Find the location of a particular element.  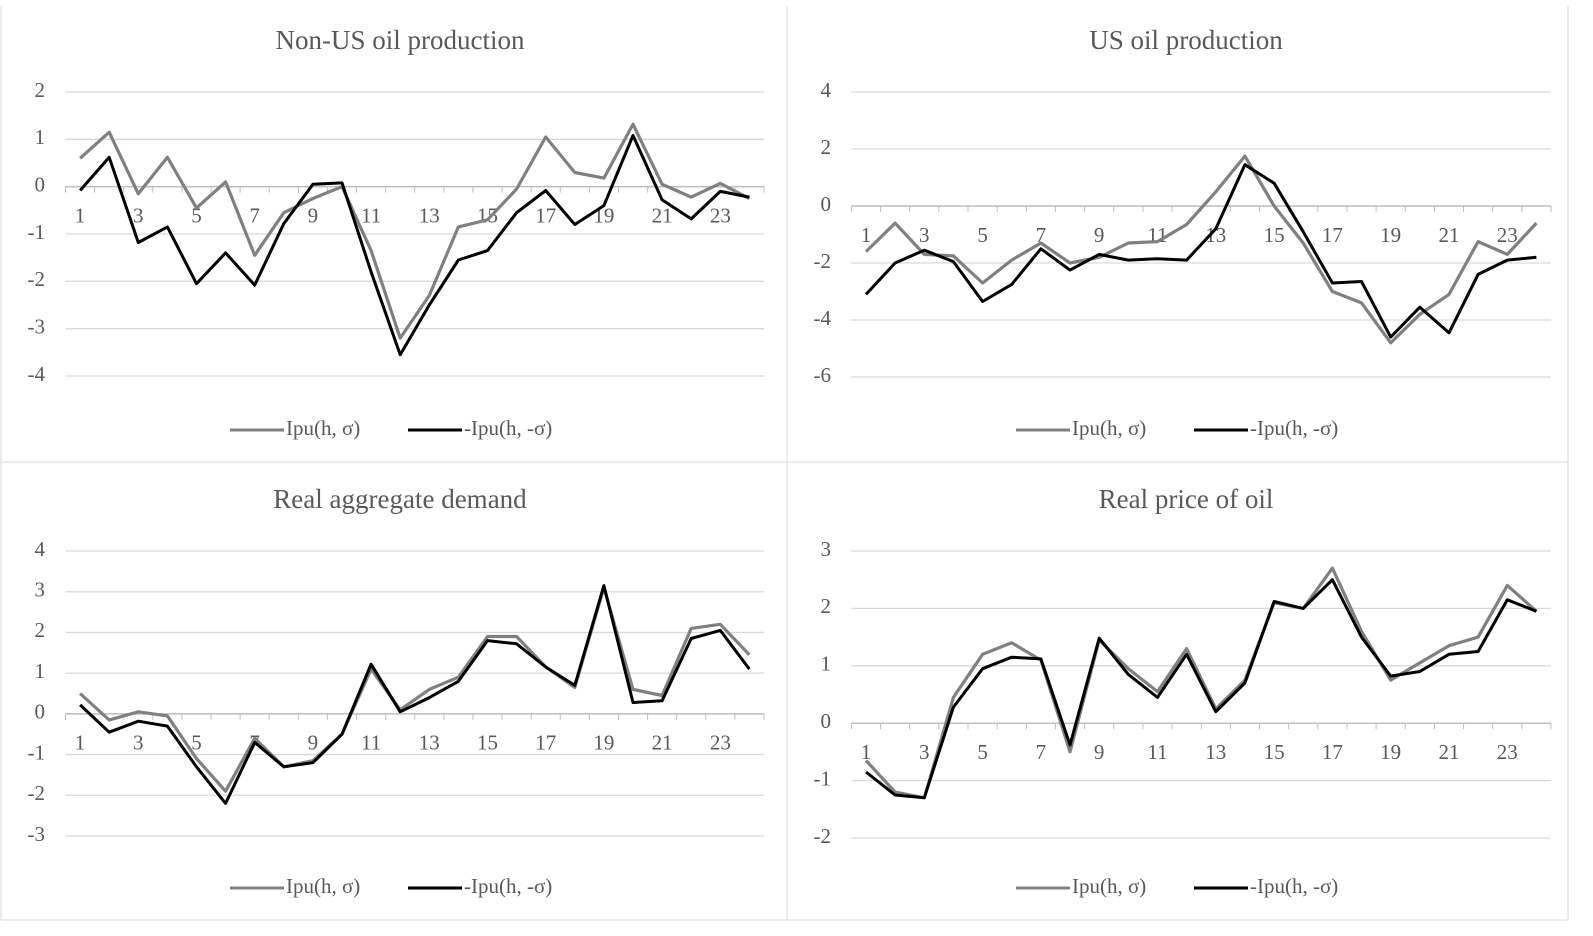

chart-title: Real aggregate demand is located at coordinates (400, 499).